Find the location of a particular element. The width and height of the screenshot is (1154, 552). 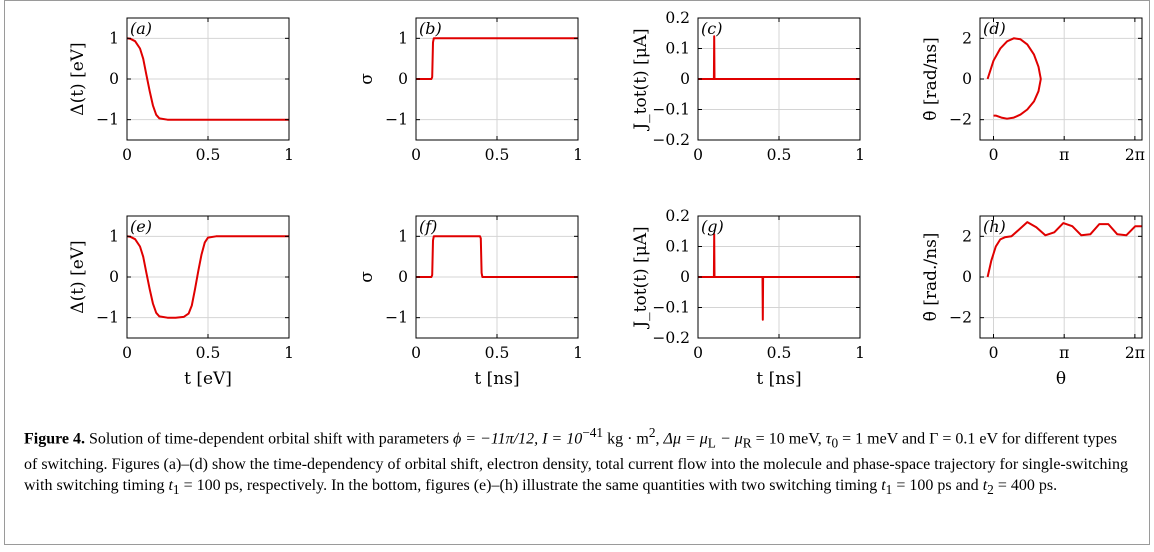

chart-panel-f: 0 0.5 110−1(f)σt [ns] is located at coordinates (470, 302).